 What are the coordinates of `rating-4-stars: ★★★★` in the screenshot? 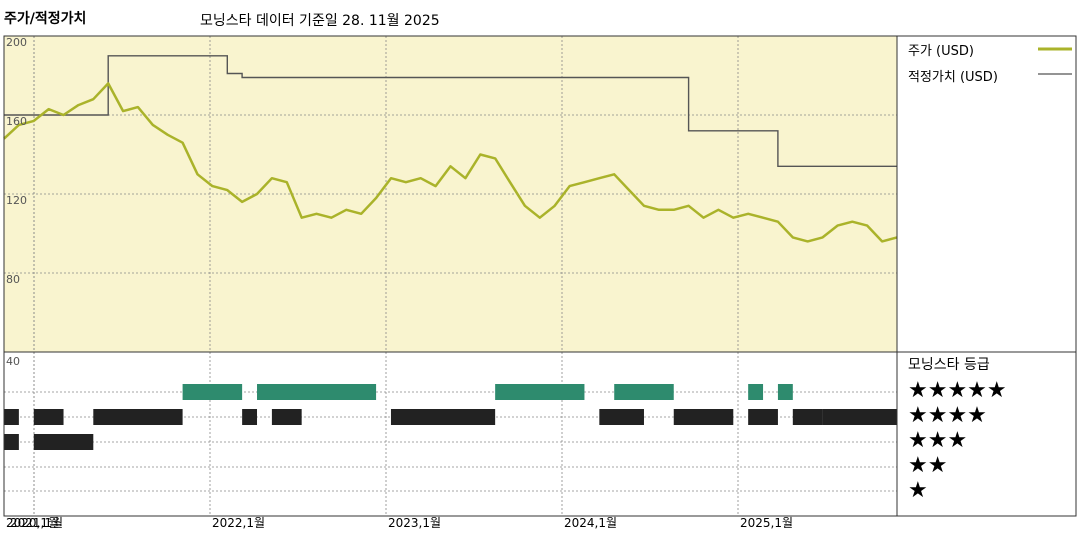 It's located at (947, 415).